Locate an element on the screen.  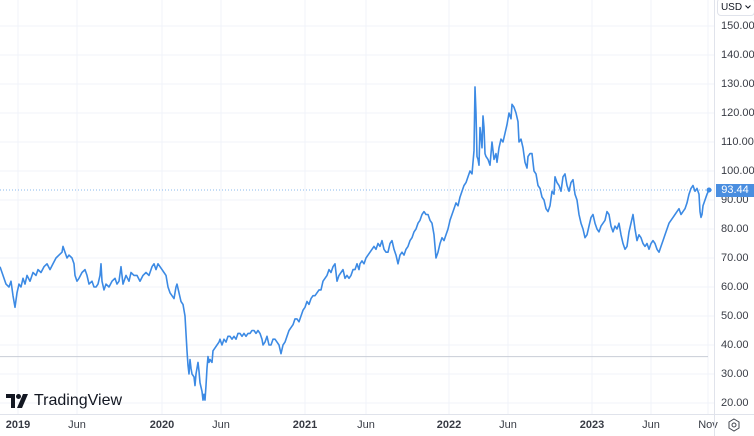
price-tick-label: 20.00 is located at coordinates (735, 403).